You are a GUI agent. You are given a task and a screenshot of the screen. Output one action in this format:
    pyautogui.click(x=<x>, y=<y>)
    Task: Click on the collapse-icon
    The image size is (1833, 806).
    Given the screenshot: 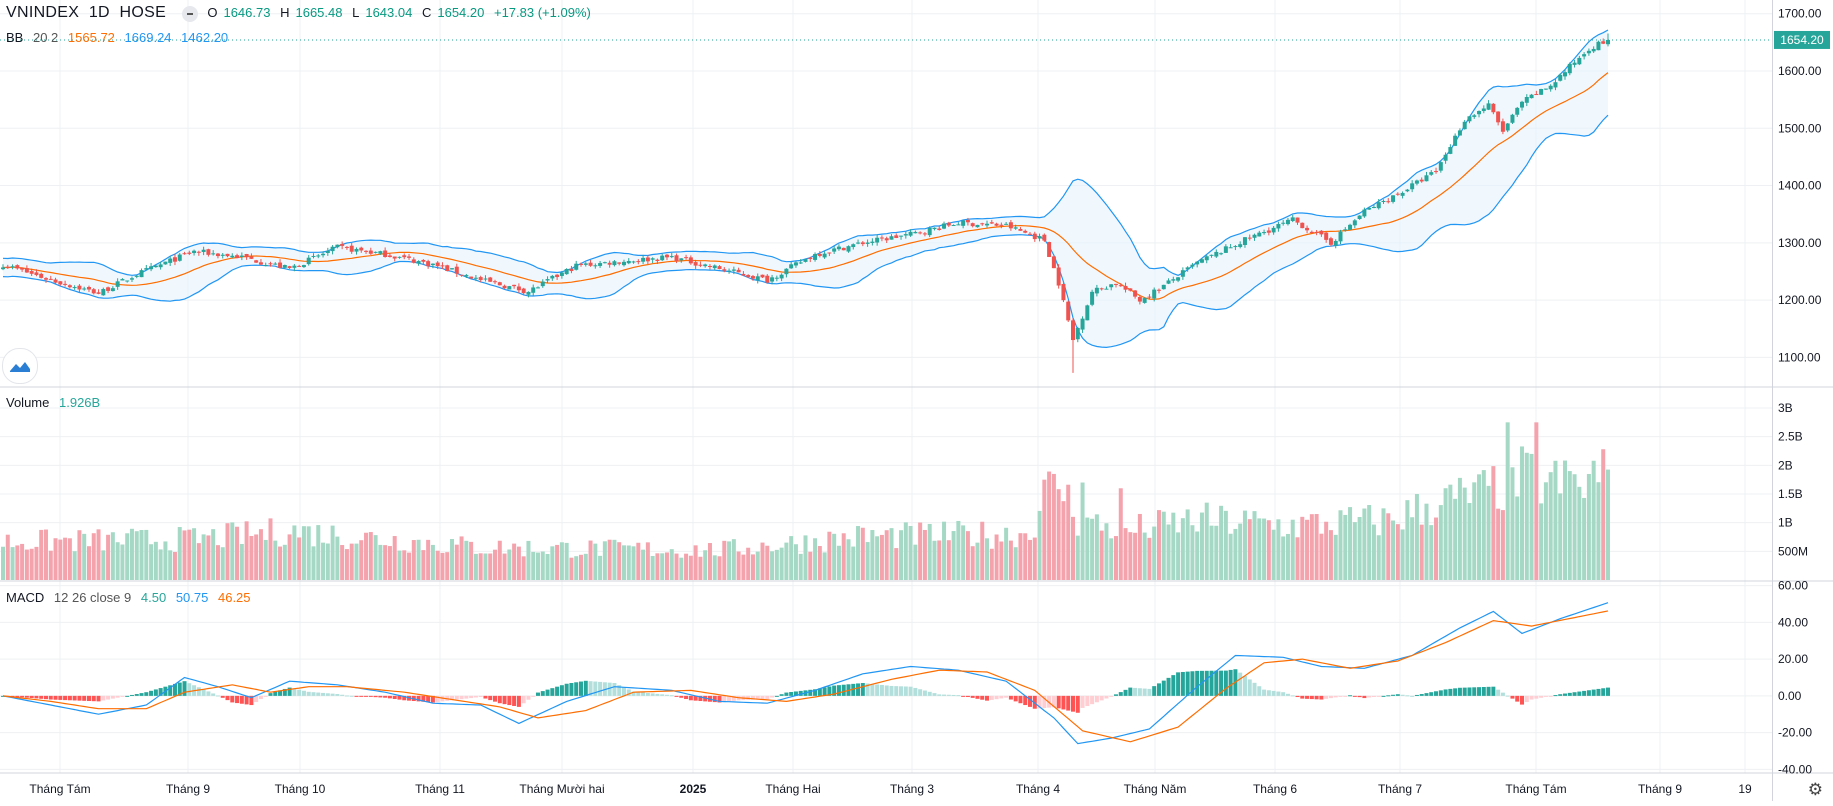 What is the action you would take?
    pyautogui.click(x=189, y=13)
    